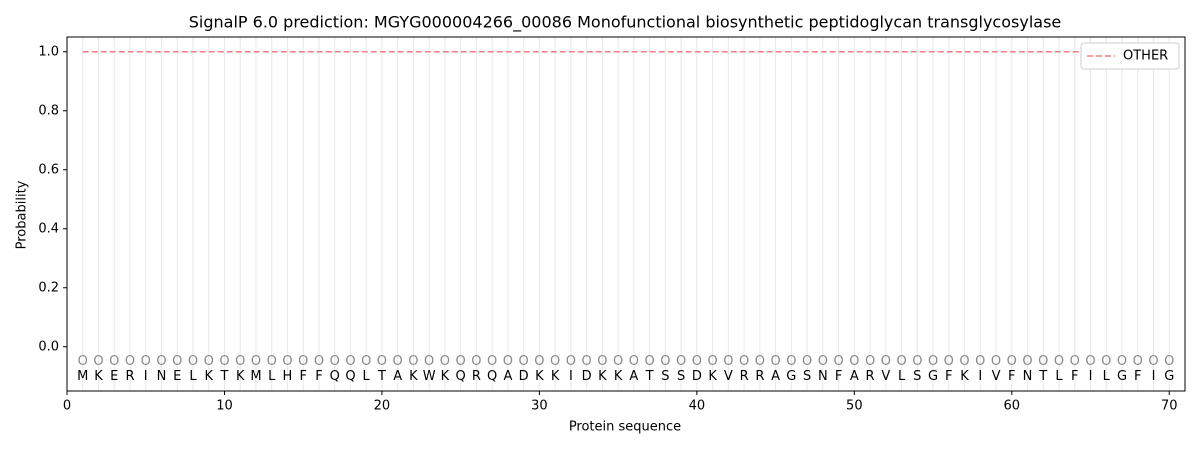  I want to click on x-tick-label: 40, so click(697, 406).